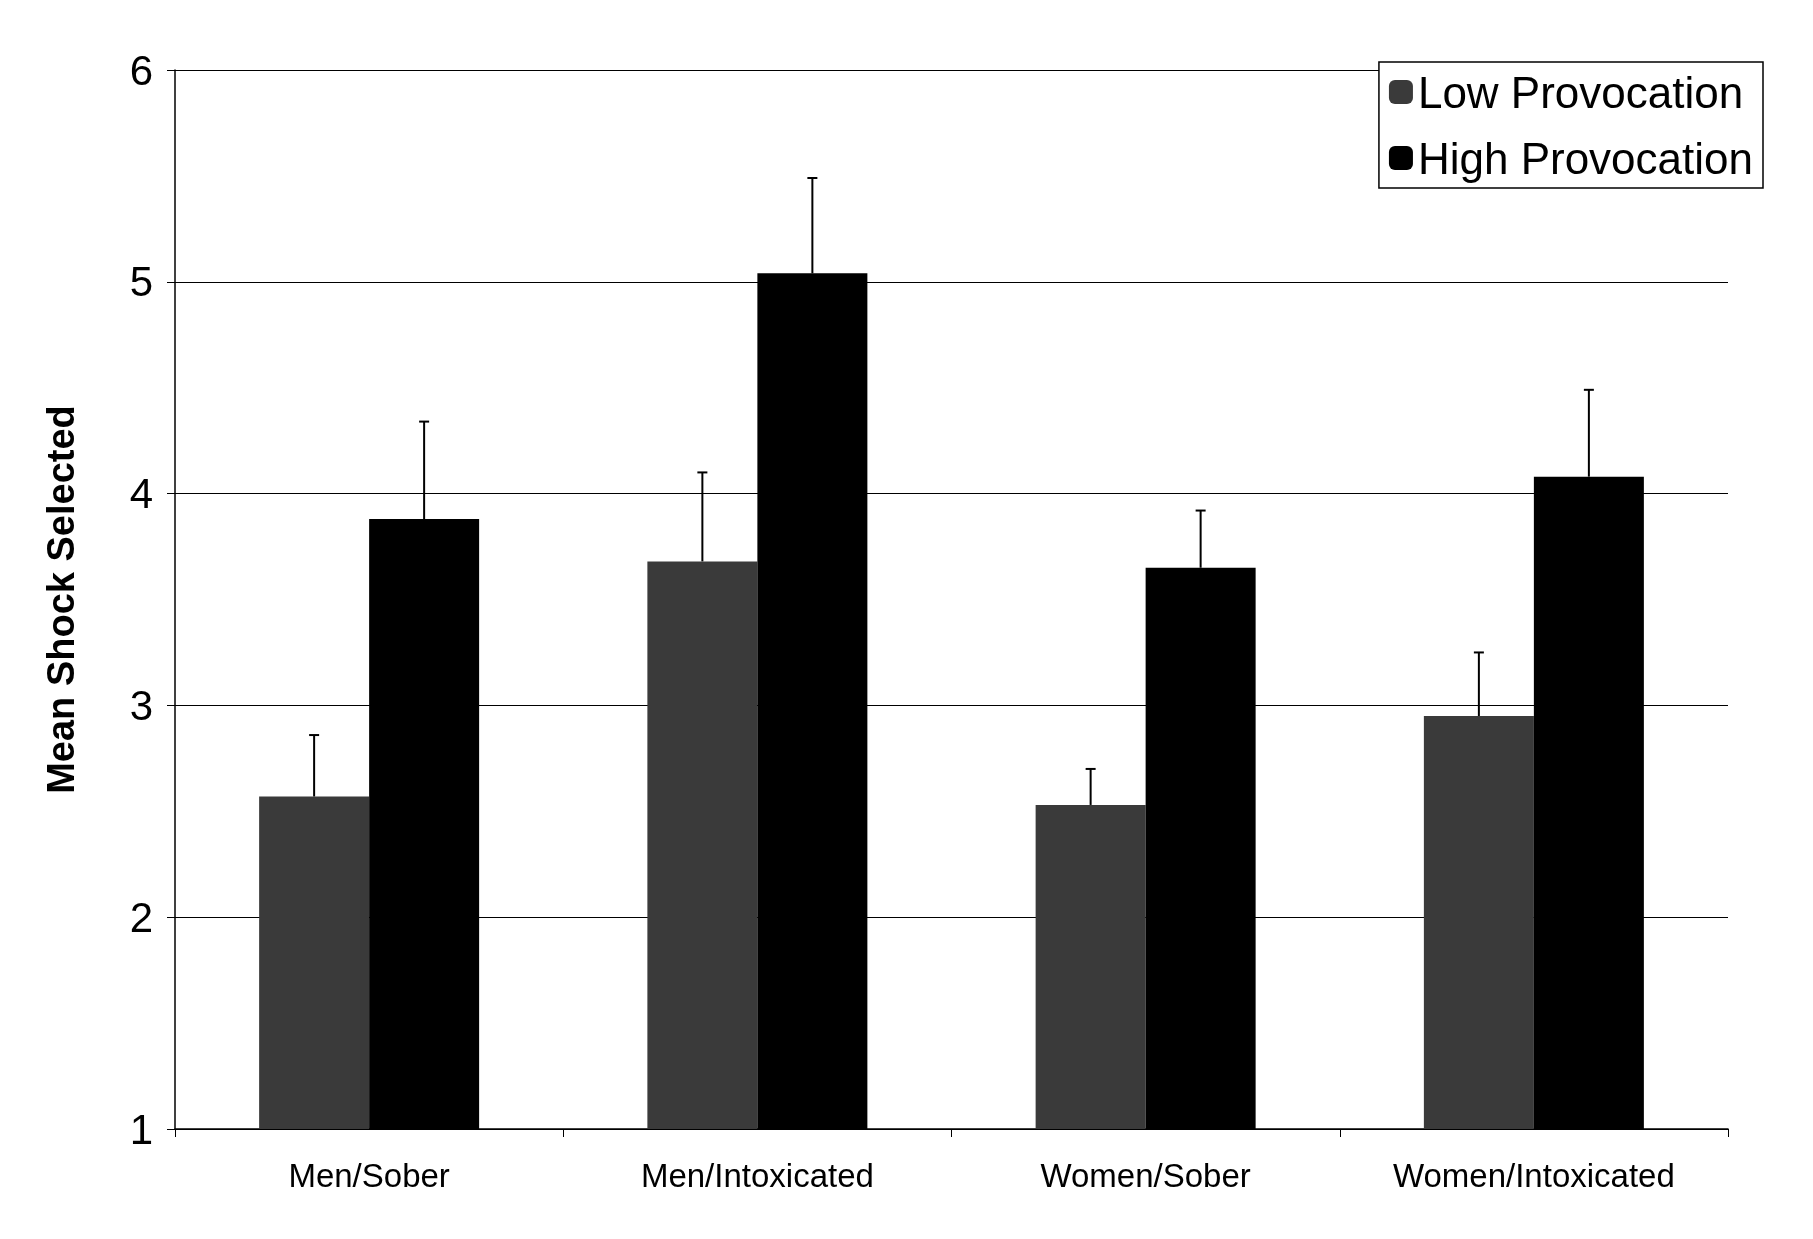  Describe the element at coordinates (1580, 92) in the screenshot. I see `legend-label: Low Provocation` at that location.